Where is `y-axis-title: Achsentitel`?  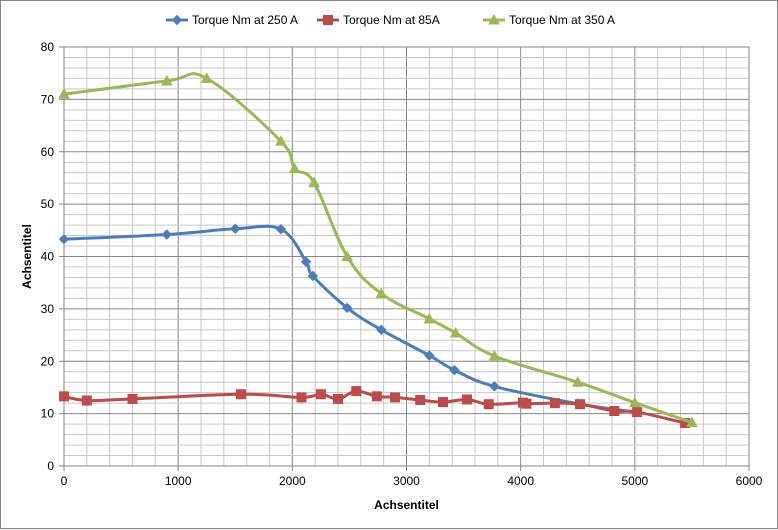
y-axis-title: Achsentitel is located at coordinates (27, 256).